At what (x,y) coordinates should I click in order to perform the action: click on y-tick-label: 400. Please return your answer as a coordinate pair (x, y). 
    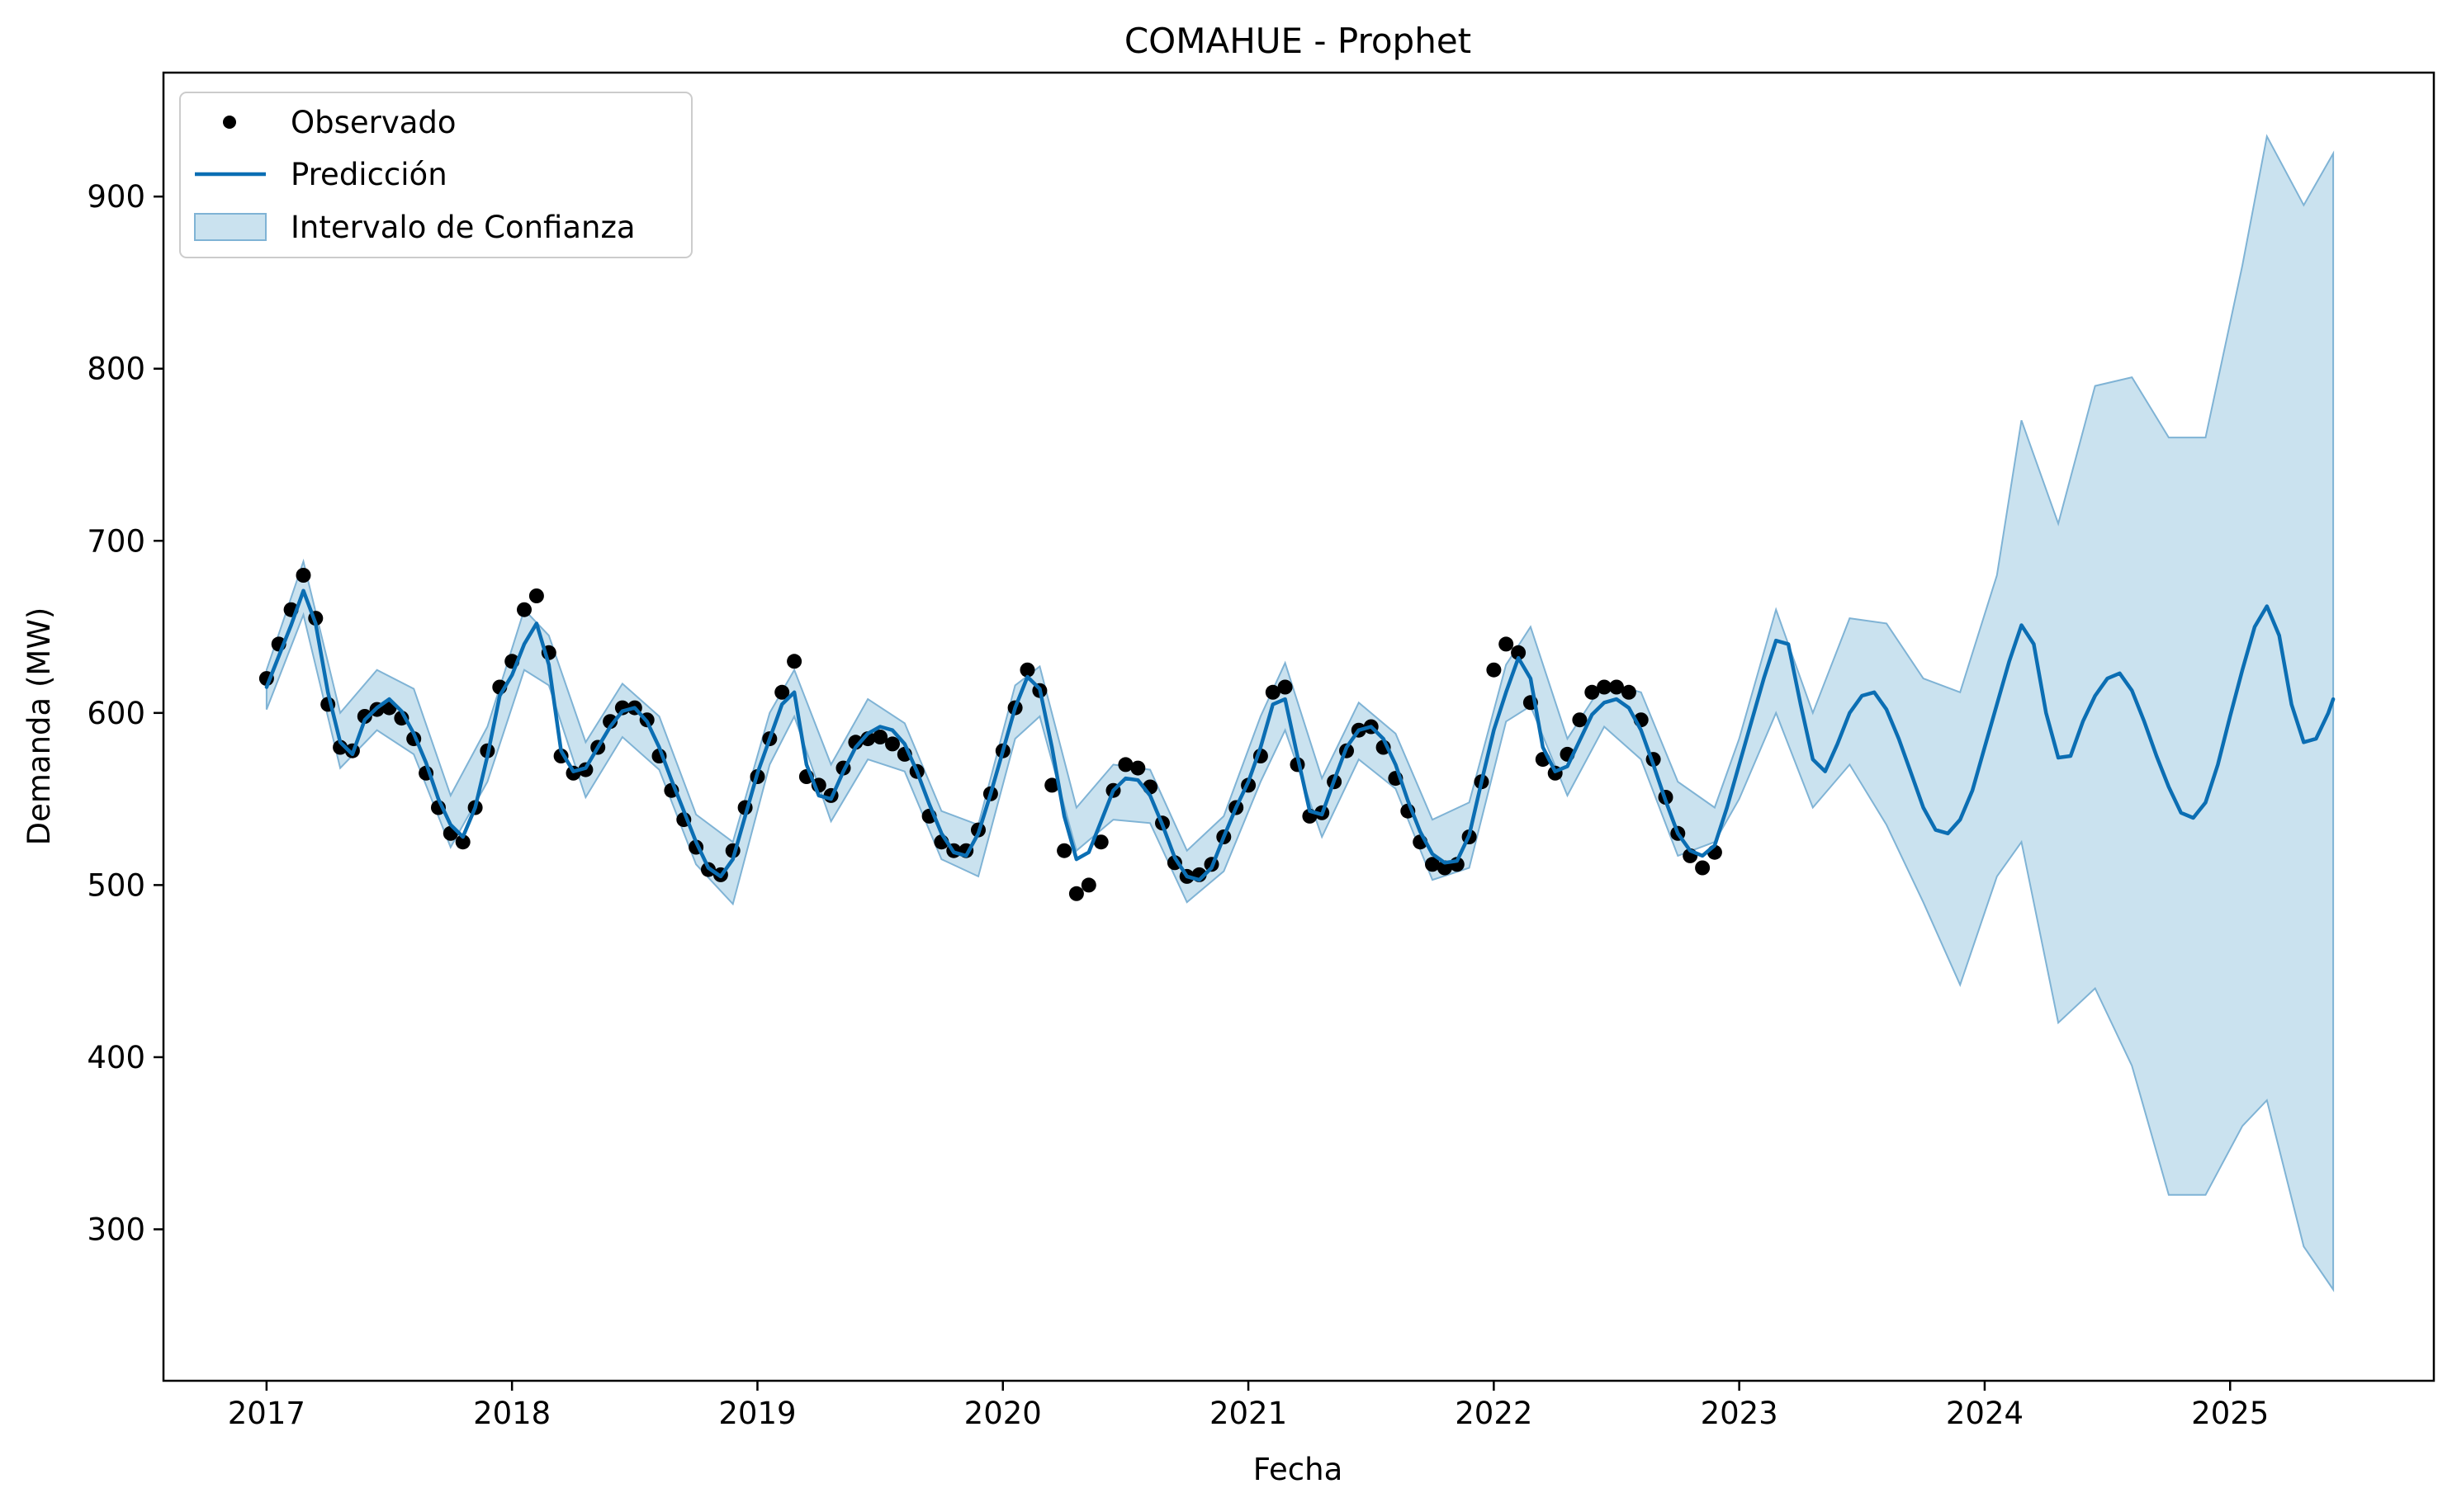
    Looking at the image, I should click on (116, 1057).